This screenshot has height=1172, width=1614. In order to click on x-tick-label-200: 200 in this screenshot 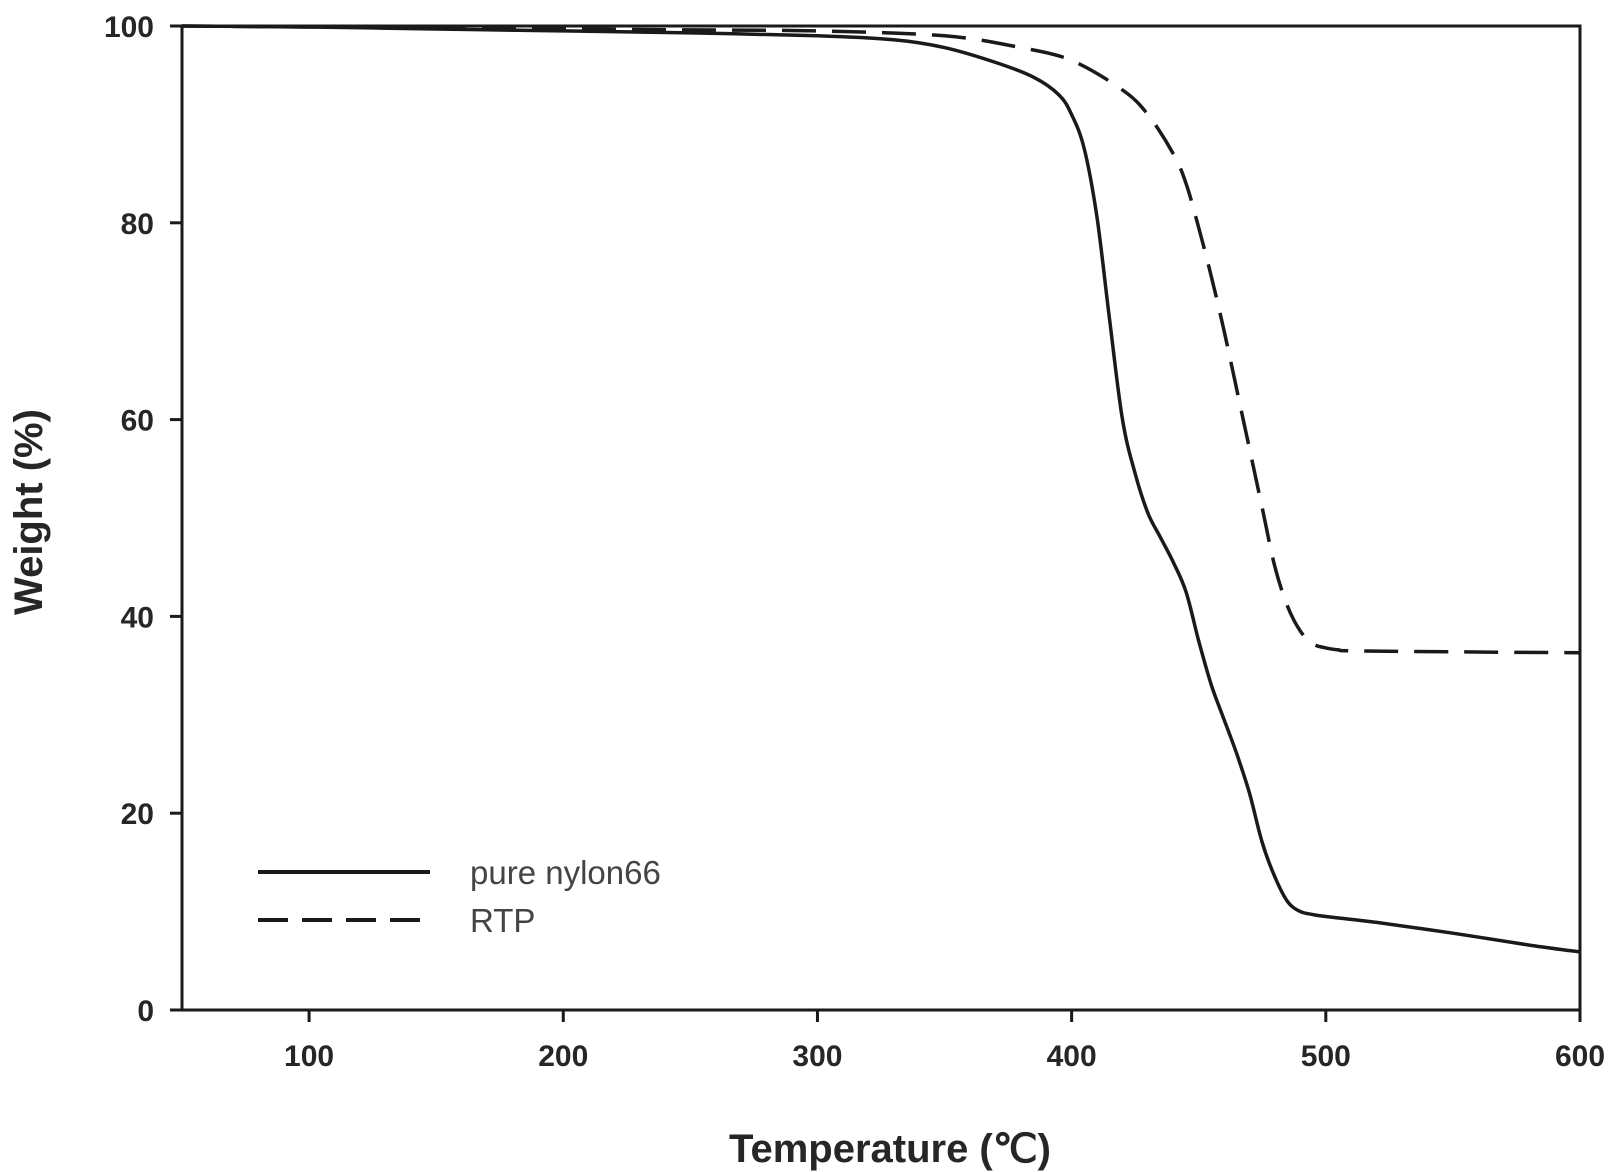, I will do `click(563, 1056)`.